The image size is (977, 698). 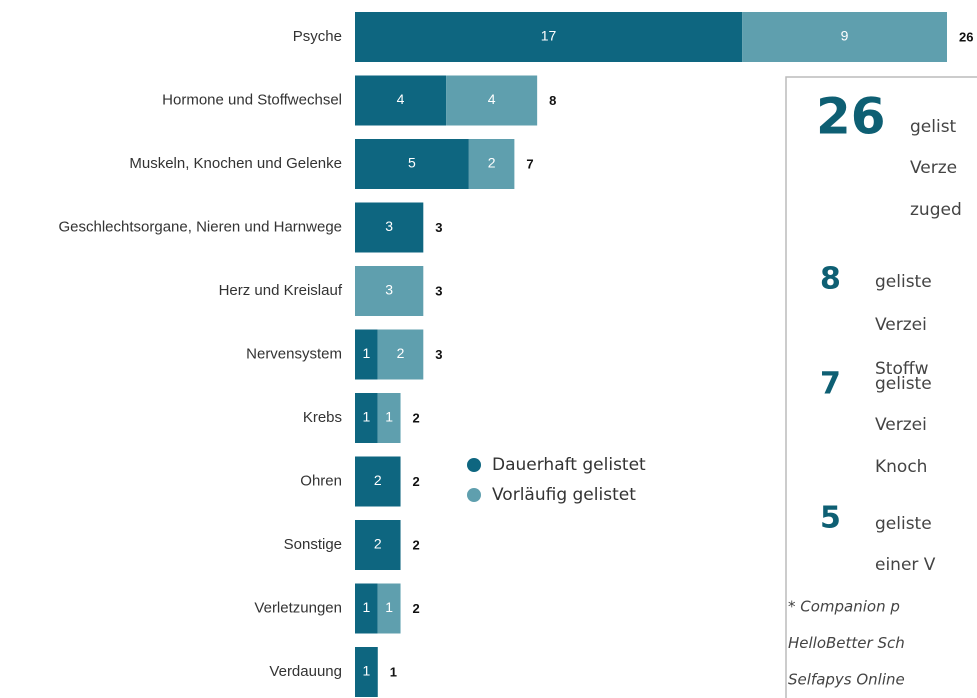 What do you see at coordinates (294, 353) in the screenshot?
I see `category-label: Nervensystem` at bounding box center [294, 353].